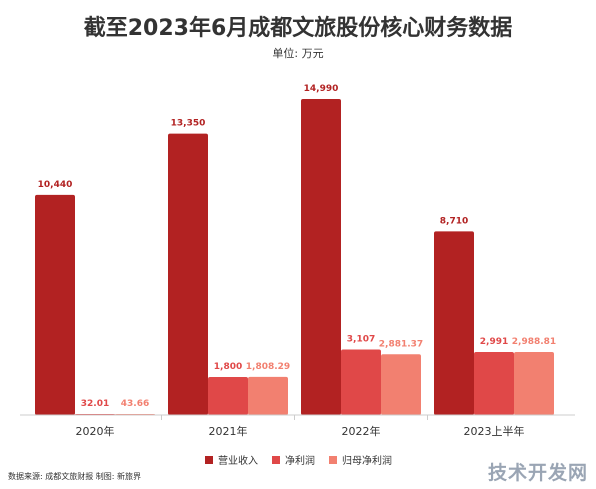  I want to click on legend-label-net-profit: 净利润, so click(300, 461).